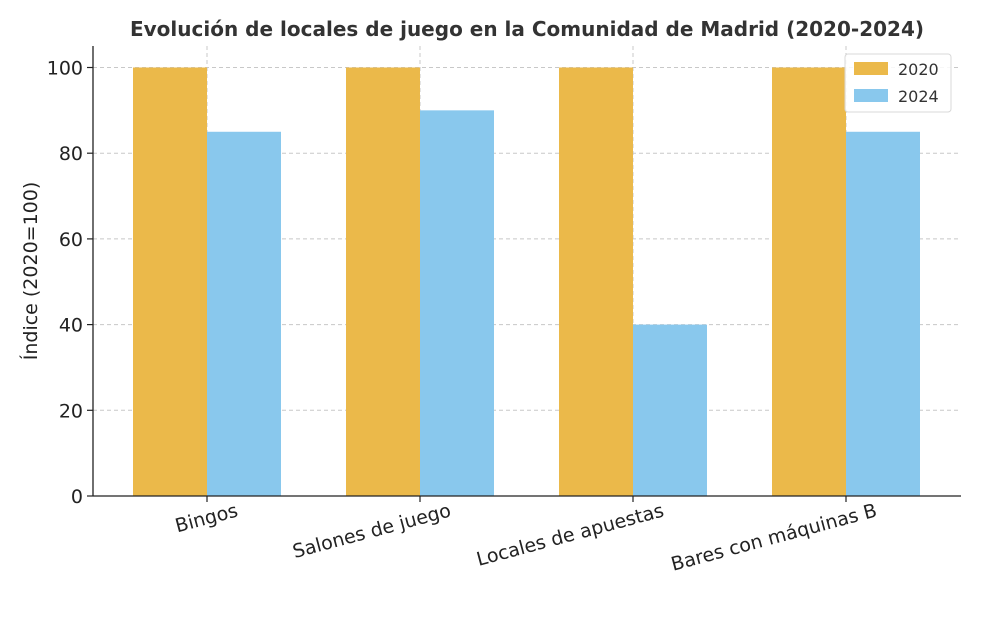 The width and height of the screenshot is (990, 619). Describe the element at coordinates (71, 326) in the screenshot. I see `y-tick-label: 40` at that location.